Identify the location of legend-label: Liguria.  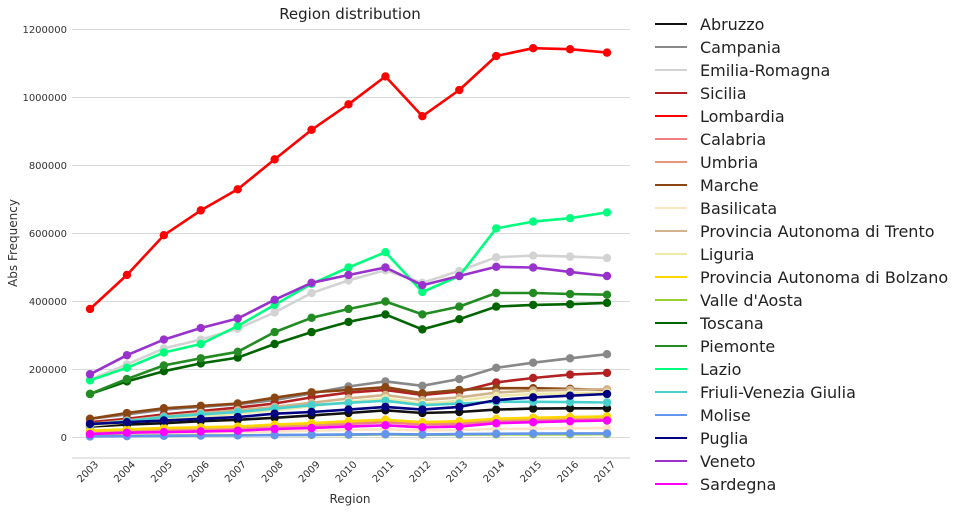
(727, 254).